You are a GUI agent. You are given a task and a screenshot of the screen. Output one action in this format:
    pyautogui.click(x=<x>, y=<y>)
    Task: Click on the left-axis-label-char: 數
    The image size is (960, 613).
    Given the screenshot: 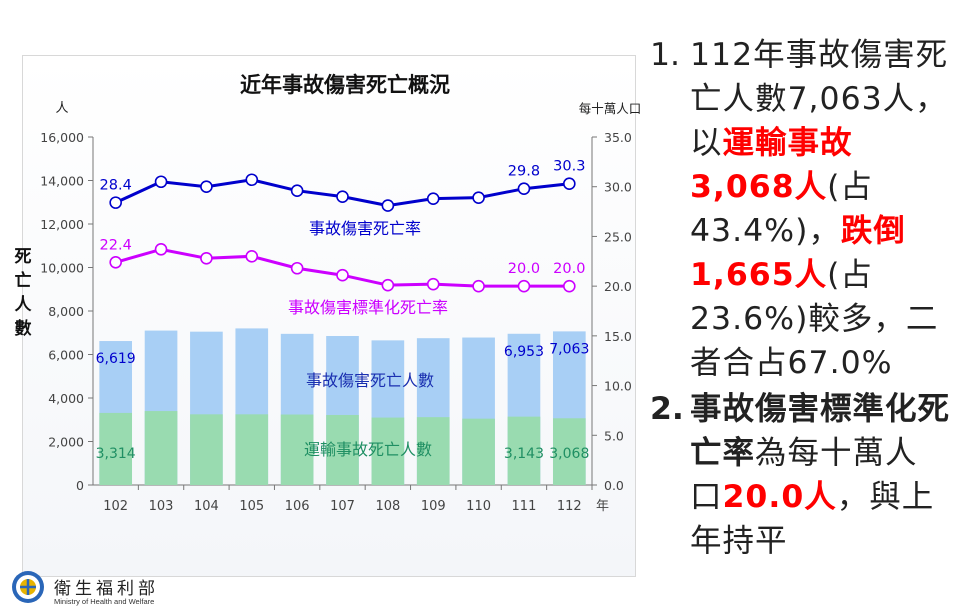 What is the action you would take?
    pyautogui.click(x=23, y=328)
    